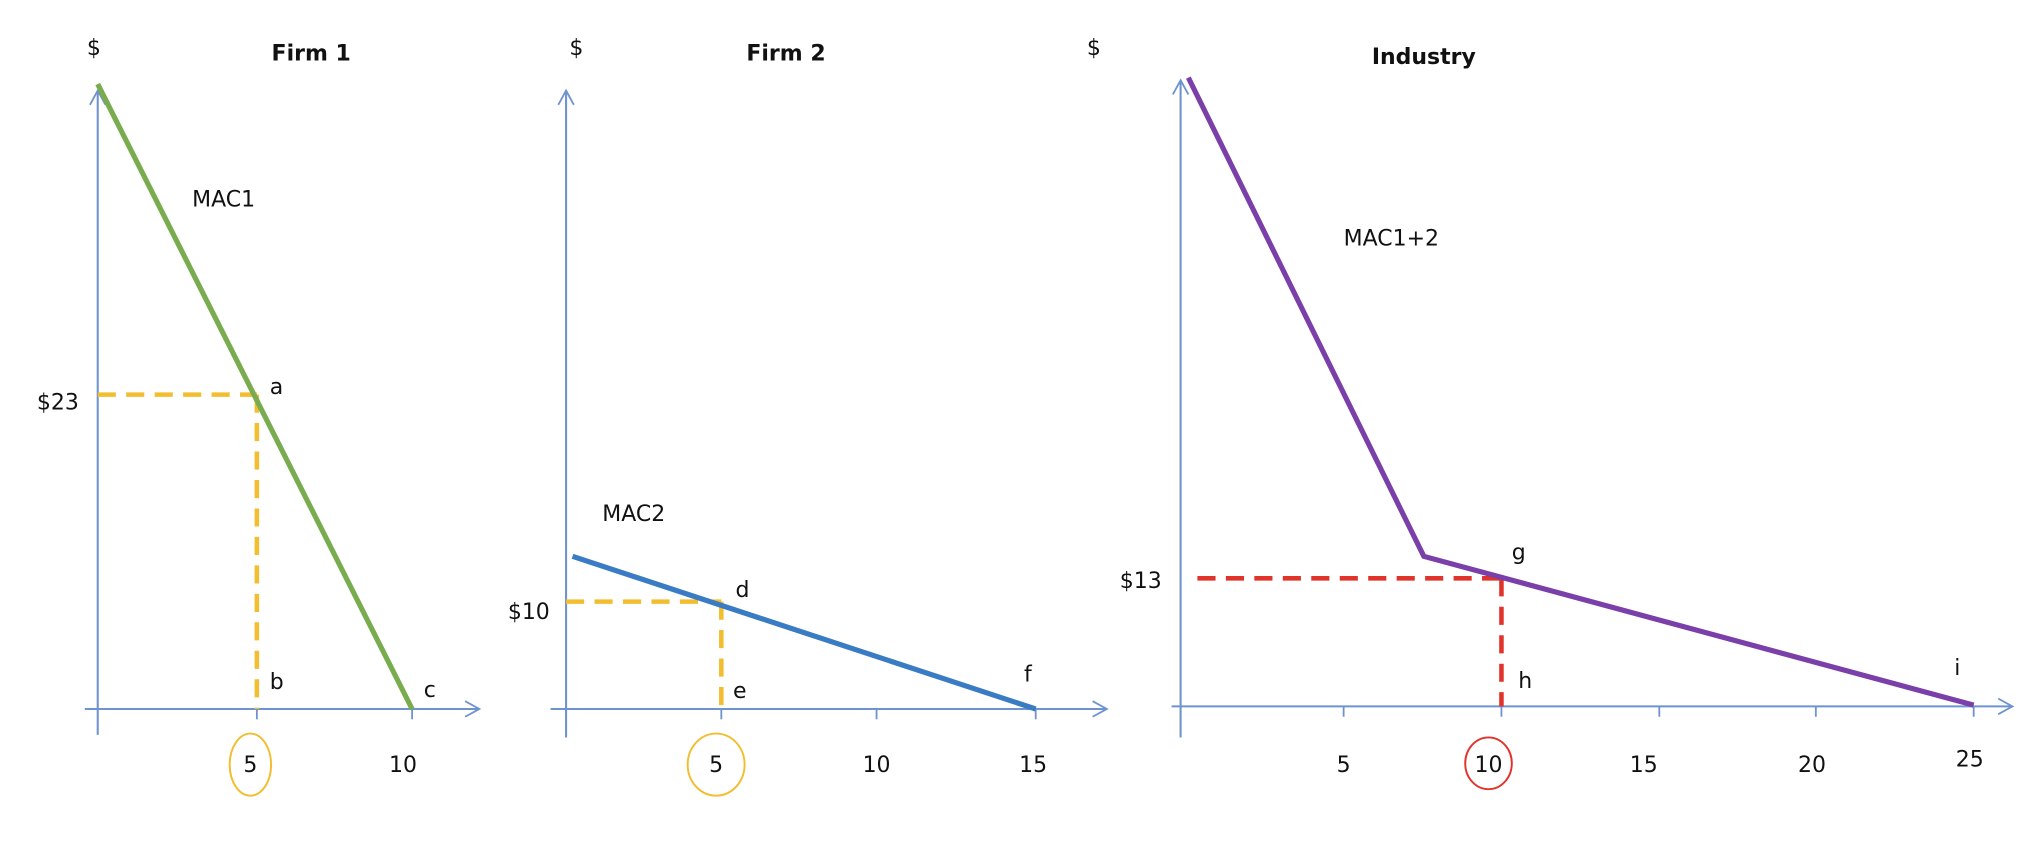 The image size is (2030, 850). I want to click on price-label: $13, so click(1141, 581).